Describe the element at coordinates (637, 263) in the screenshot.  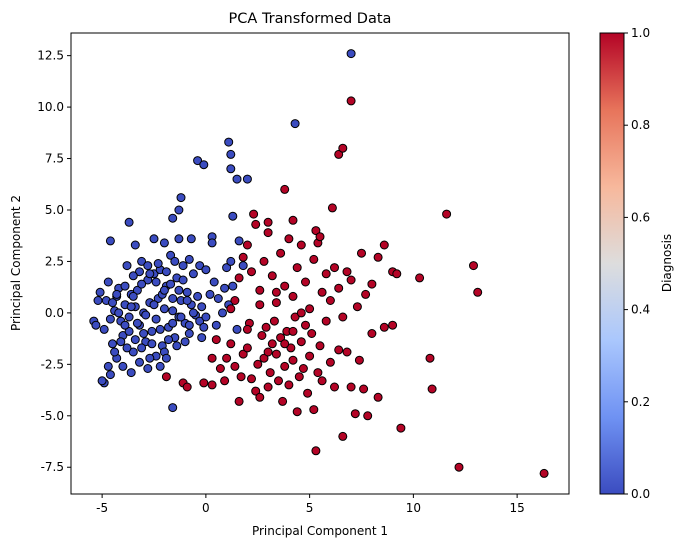
I see `colorbar-ticks: 0.0 0.2 0.4 0.6 0.8 1.0` at that location.